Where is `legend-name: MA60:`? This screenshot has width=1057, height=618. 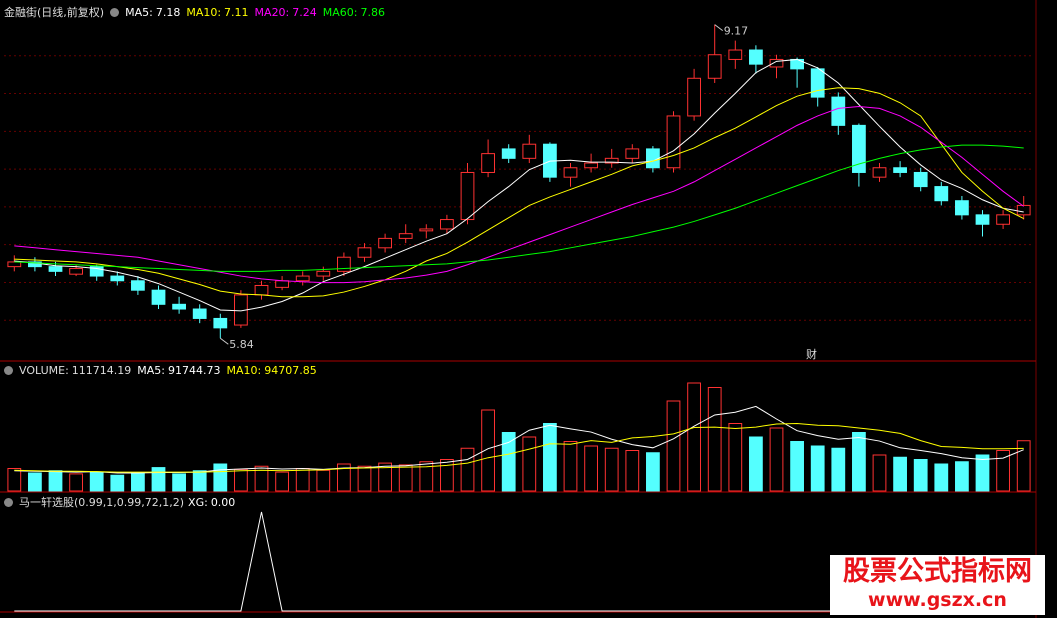
legend-name: MA60: is located at coordinates (340, 12).